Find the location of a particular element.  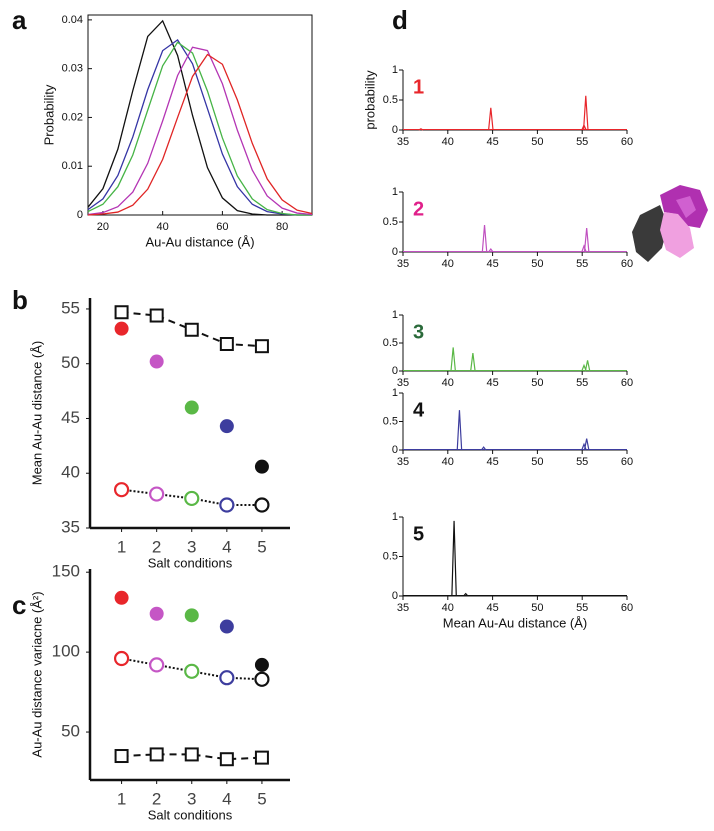

condition-label: 2 is located at coordinates (418, 209).